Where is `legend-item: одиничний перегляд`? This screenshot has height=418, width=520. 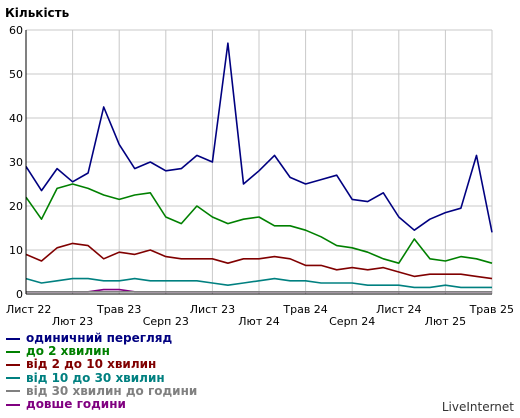 legend-item: одиничний перегляд is located at coordinates (101, 338).